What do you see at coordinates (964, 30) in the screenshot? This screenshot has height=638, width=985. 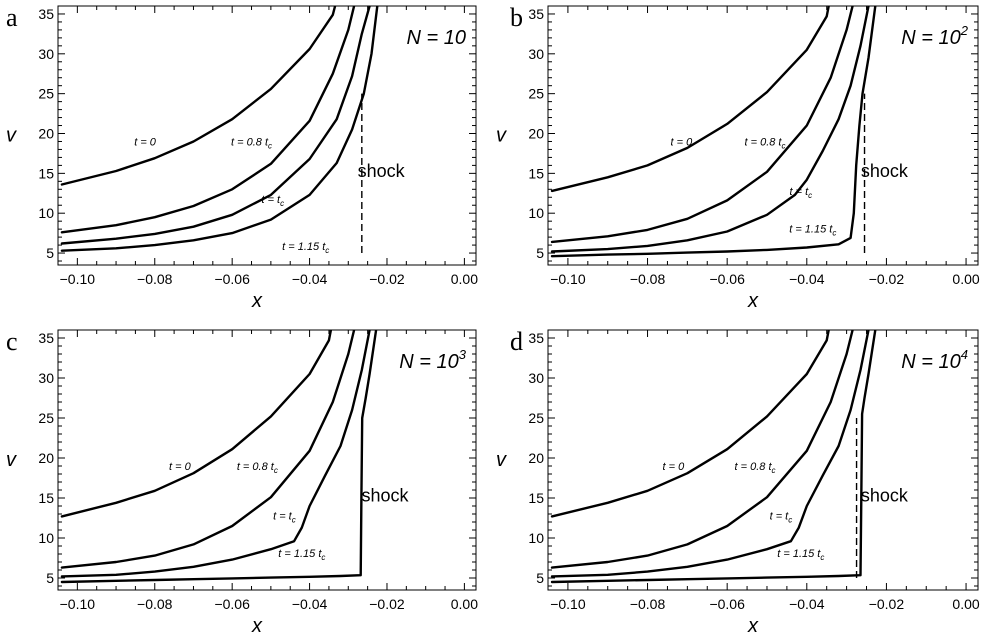 I see `n-label-exponent: 2` at bounding box center [964, 30].